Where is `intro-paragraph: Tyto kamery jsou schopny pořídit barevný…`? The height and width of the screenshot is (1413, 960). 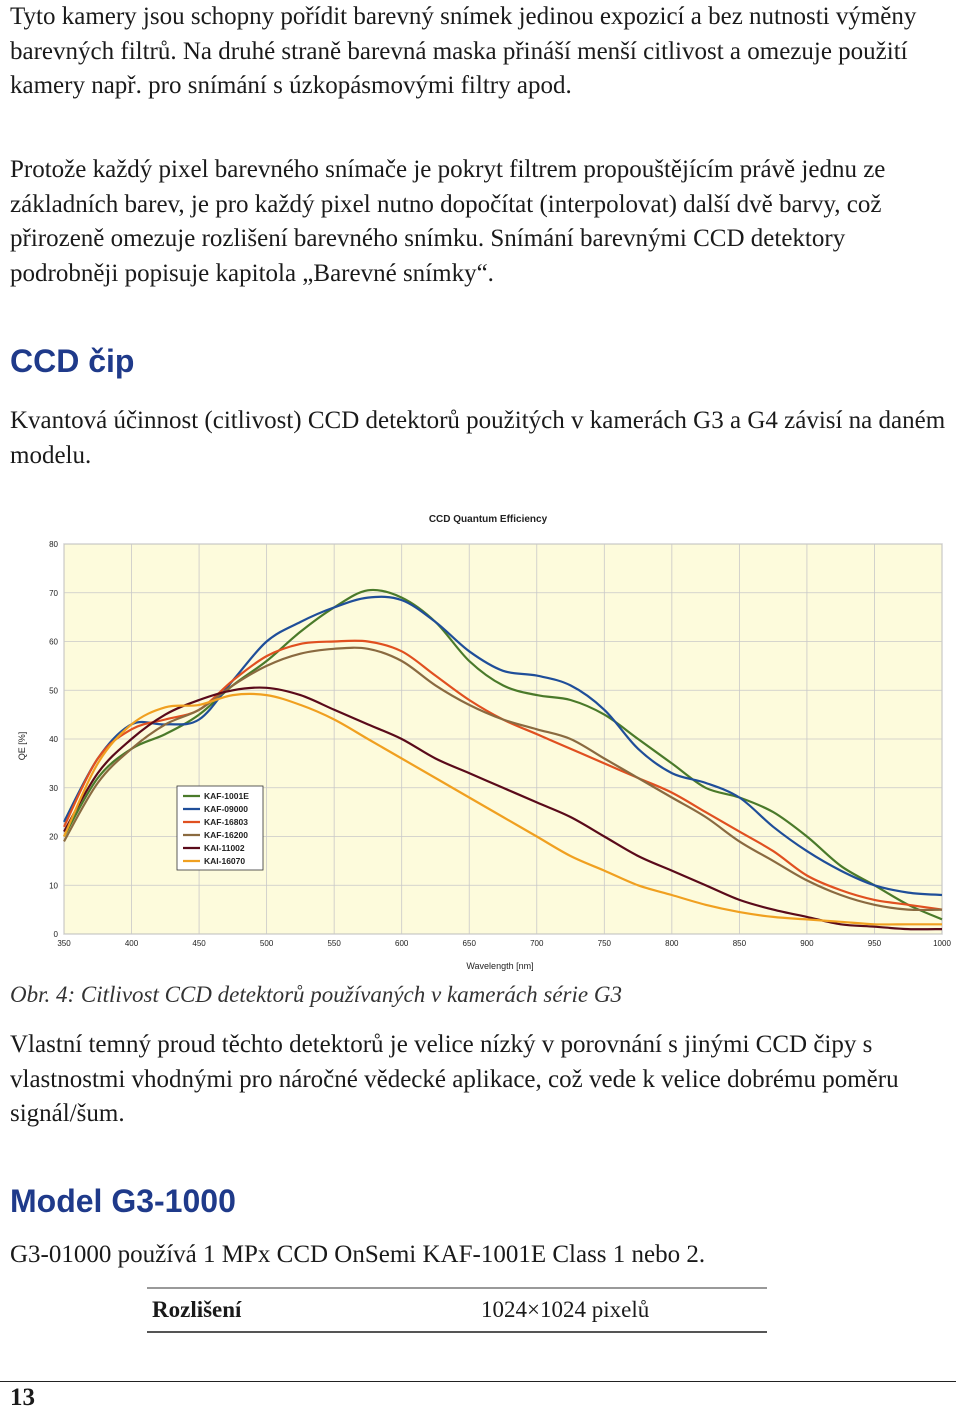
intro-paragraph: Tyto kamery jsou schopny pořídit barevný… is located at coordinates (463, 51).